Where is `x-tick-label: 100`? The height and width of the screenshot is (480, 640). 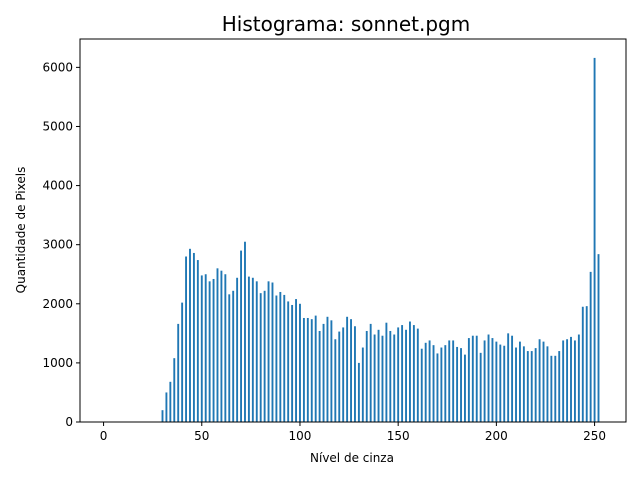 x-tick-label: 100 is located at coordinates (300, 436).